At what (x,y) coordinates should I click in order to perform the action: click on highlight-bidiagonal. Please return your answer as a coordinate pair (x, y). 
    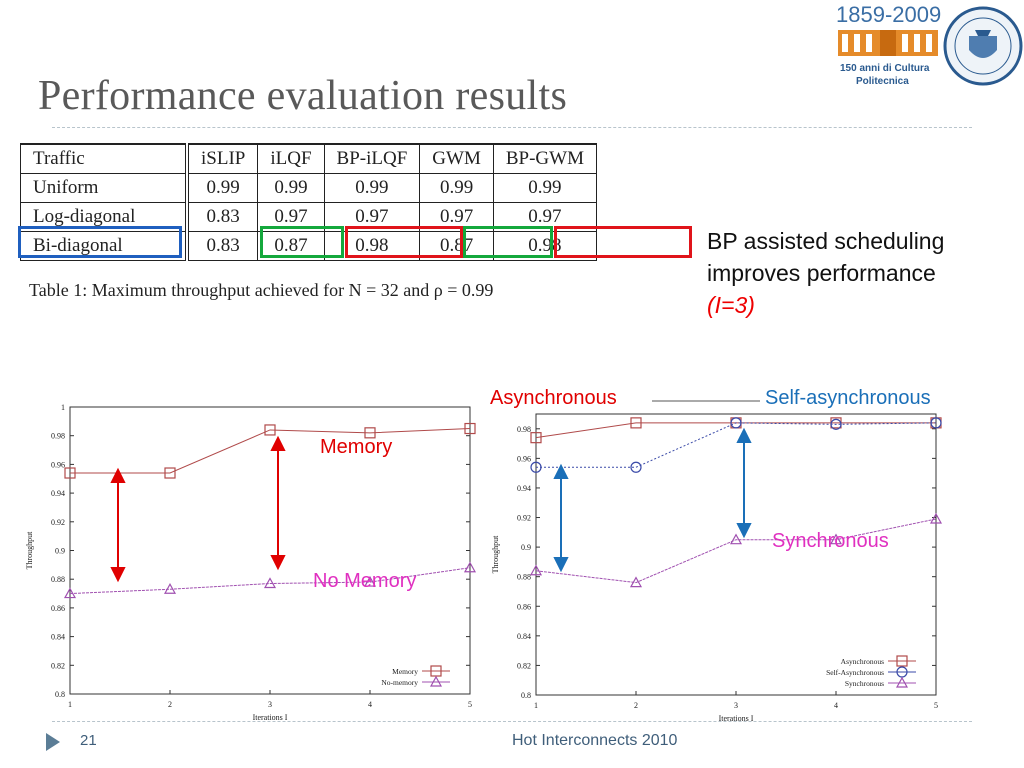
    Looking at the image, I should click on (100, 242).